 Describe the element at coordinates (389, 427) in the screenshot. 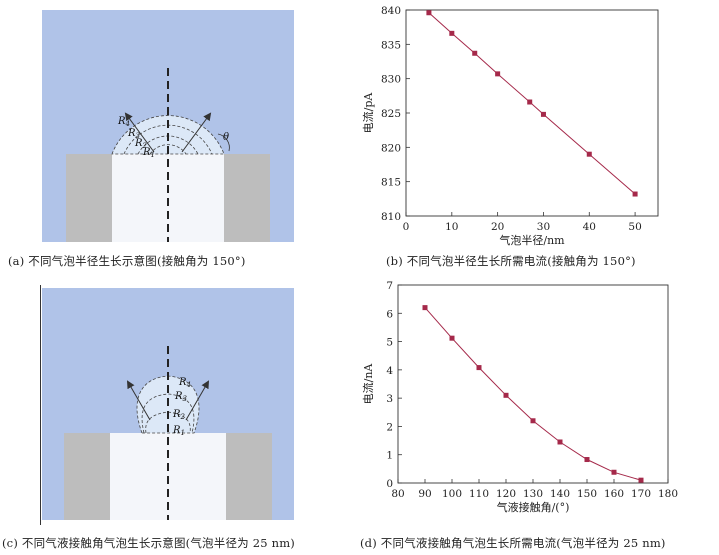

I see `y-tick-label: 2` at that location.